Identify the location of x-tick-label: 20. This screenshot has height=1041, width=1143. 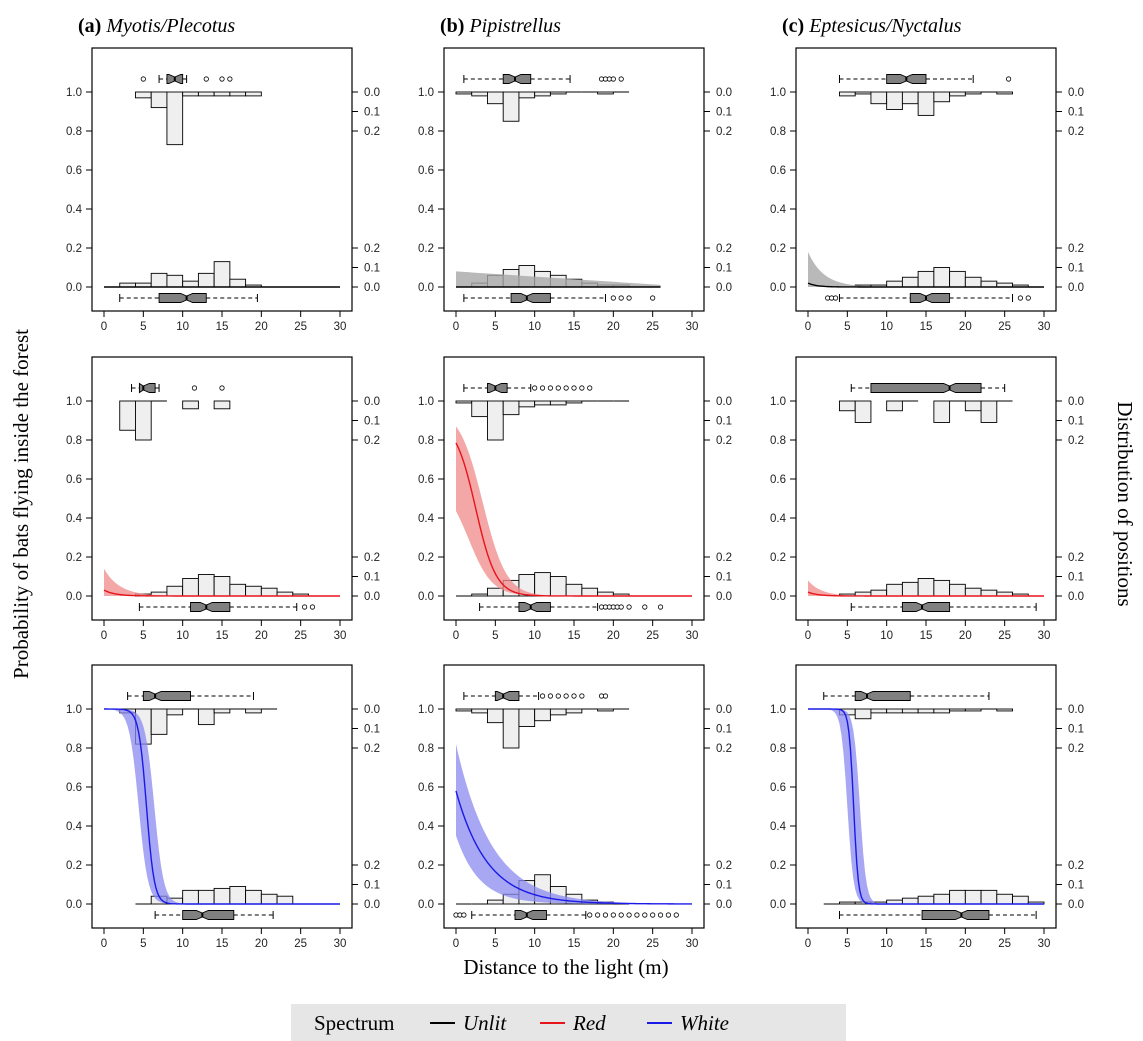
(965, 636).